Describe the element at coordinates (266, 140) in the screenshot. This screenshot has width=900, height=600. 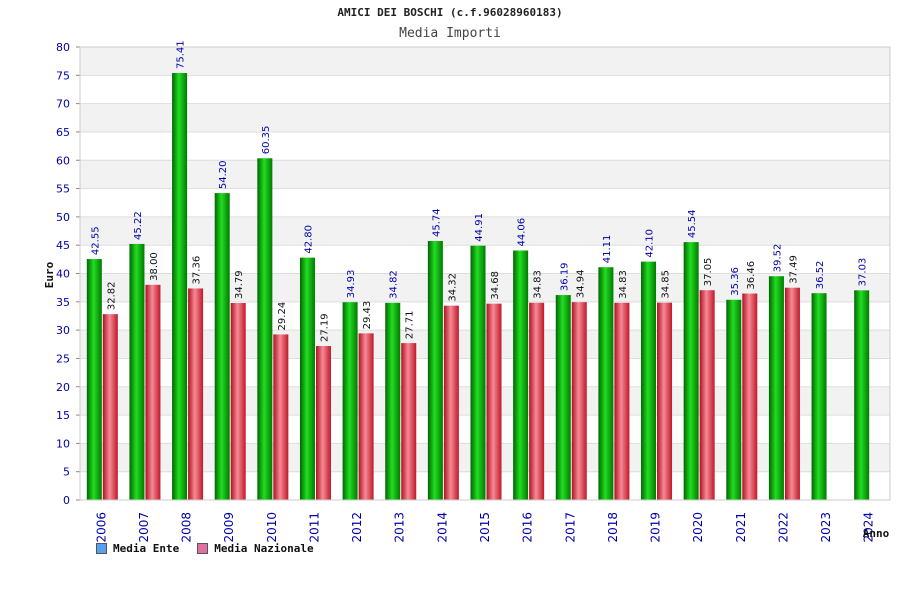
I see `data-label: 60.35` at that location.